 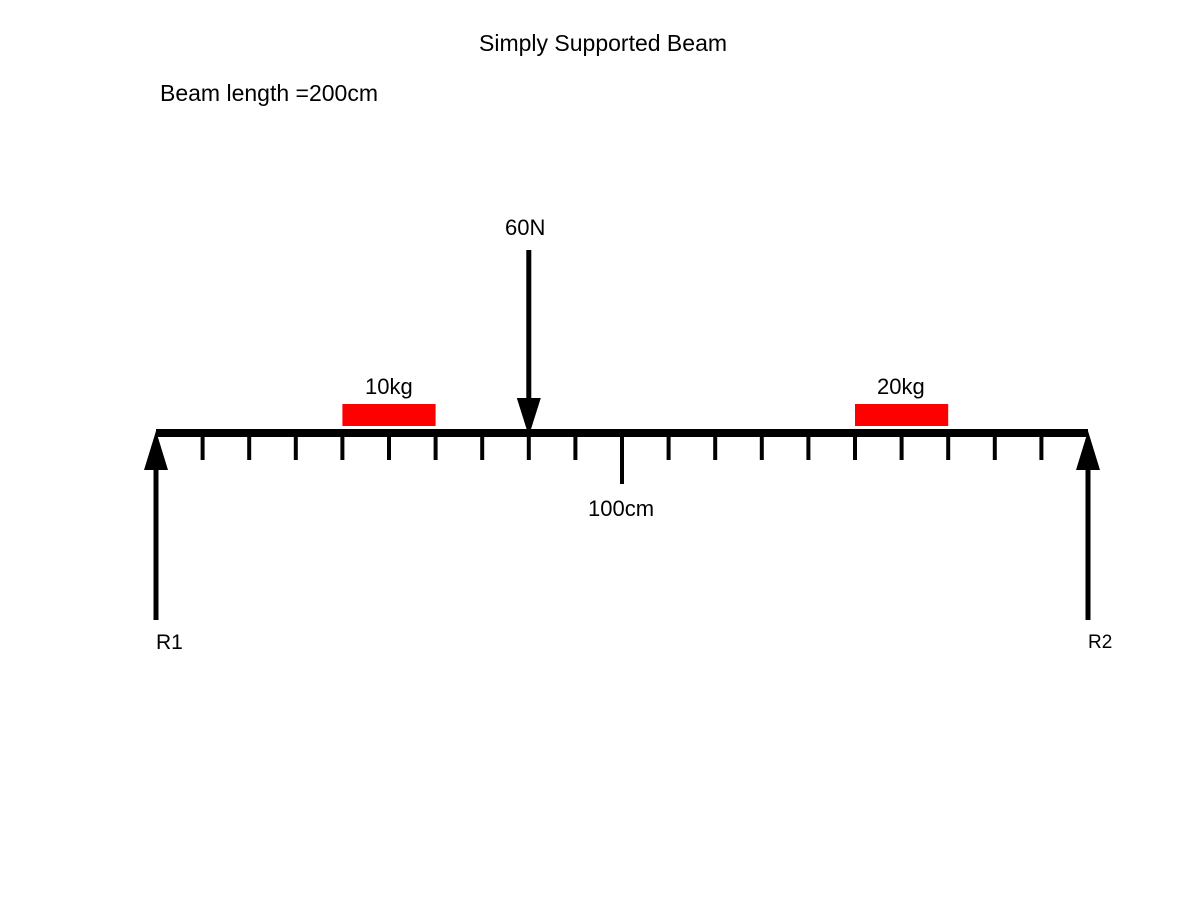 What do you see at coordinates (169, 642) in the screenshot?
I see `reaction-r1-label: R1` at bounding box center [169, 642].